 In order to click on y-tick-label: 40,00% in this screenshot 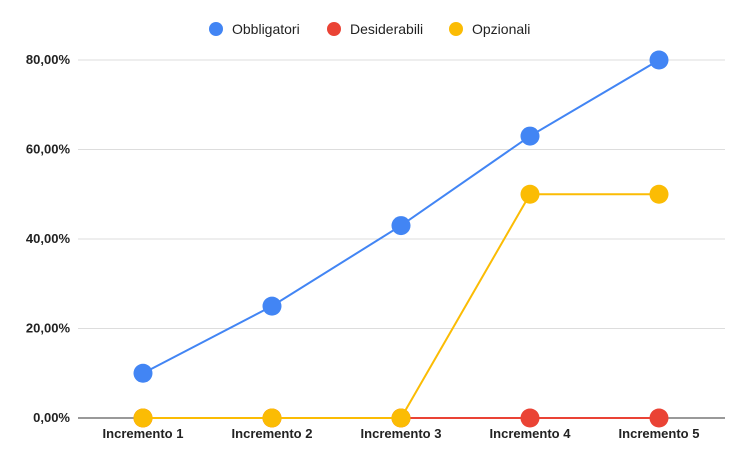, I will do `click(48, 238)`.